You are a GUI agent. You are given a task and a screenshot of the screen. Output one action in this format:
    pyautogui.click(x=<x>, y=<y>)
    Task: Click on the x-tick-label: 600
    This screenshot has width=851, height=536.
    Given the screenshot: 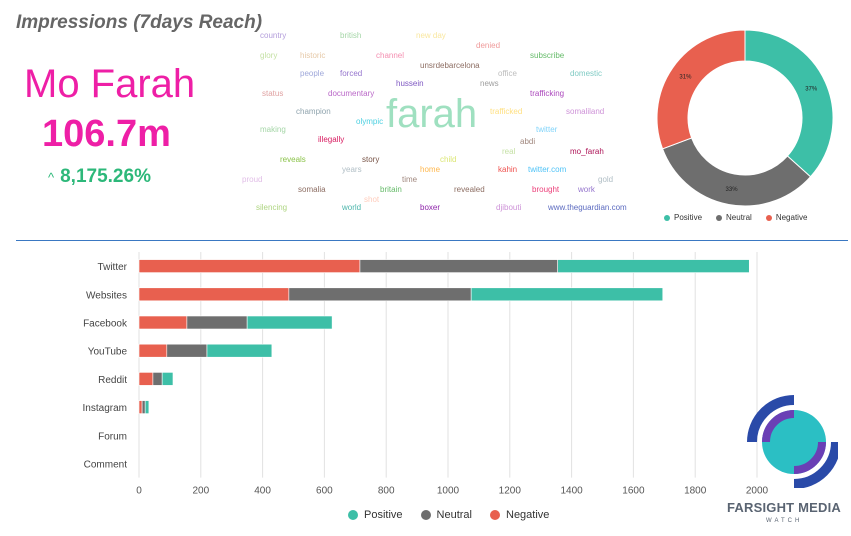 What is the action you would take?
    pyautogui.click(x=324, y=491)
    